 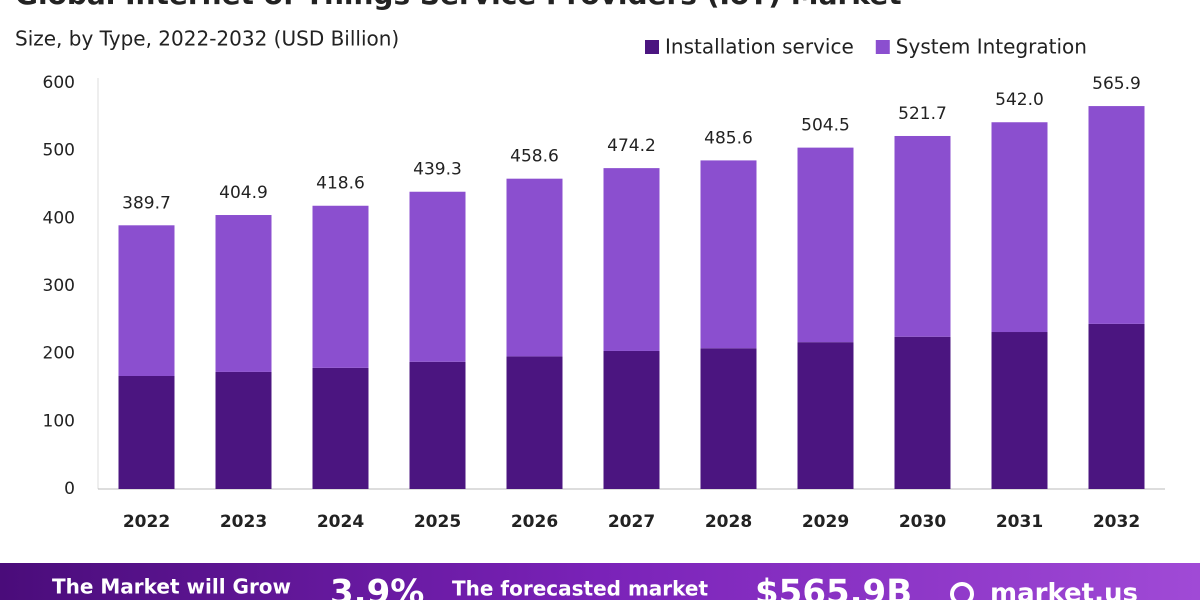 What do you see at coordinates (1116, 84) in the screenshot?
I see `value-label: 565.9` at bounding box center [1116, 84].